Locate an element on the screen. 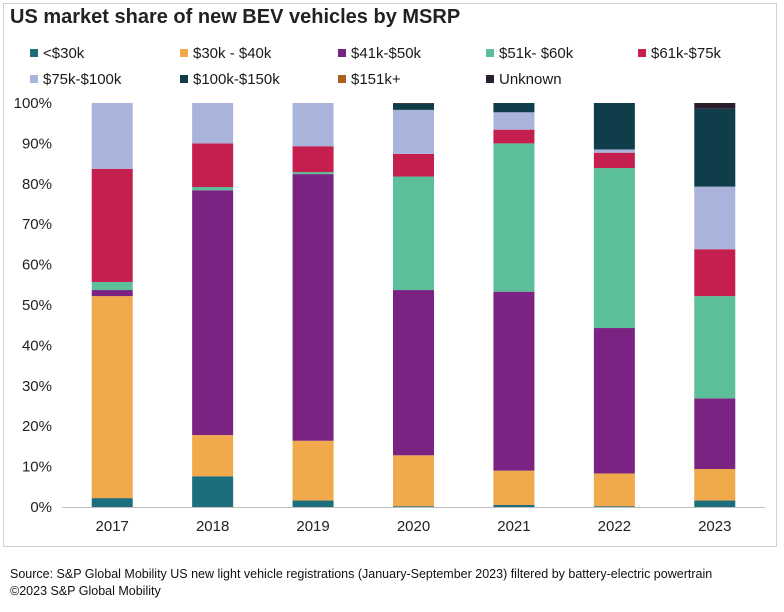  legend-item: Unknown is located at coordinates (524, 79).